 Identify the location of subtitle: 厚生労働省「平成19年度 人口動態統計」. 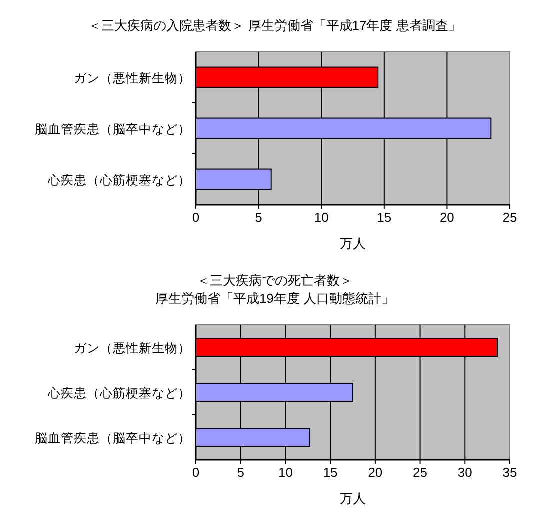
(275, 298).